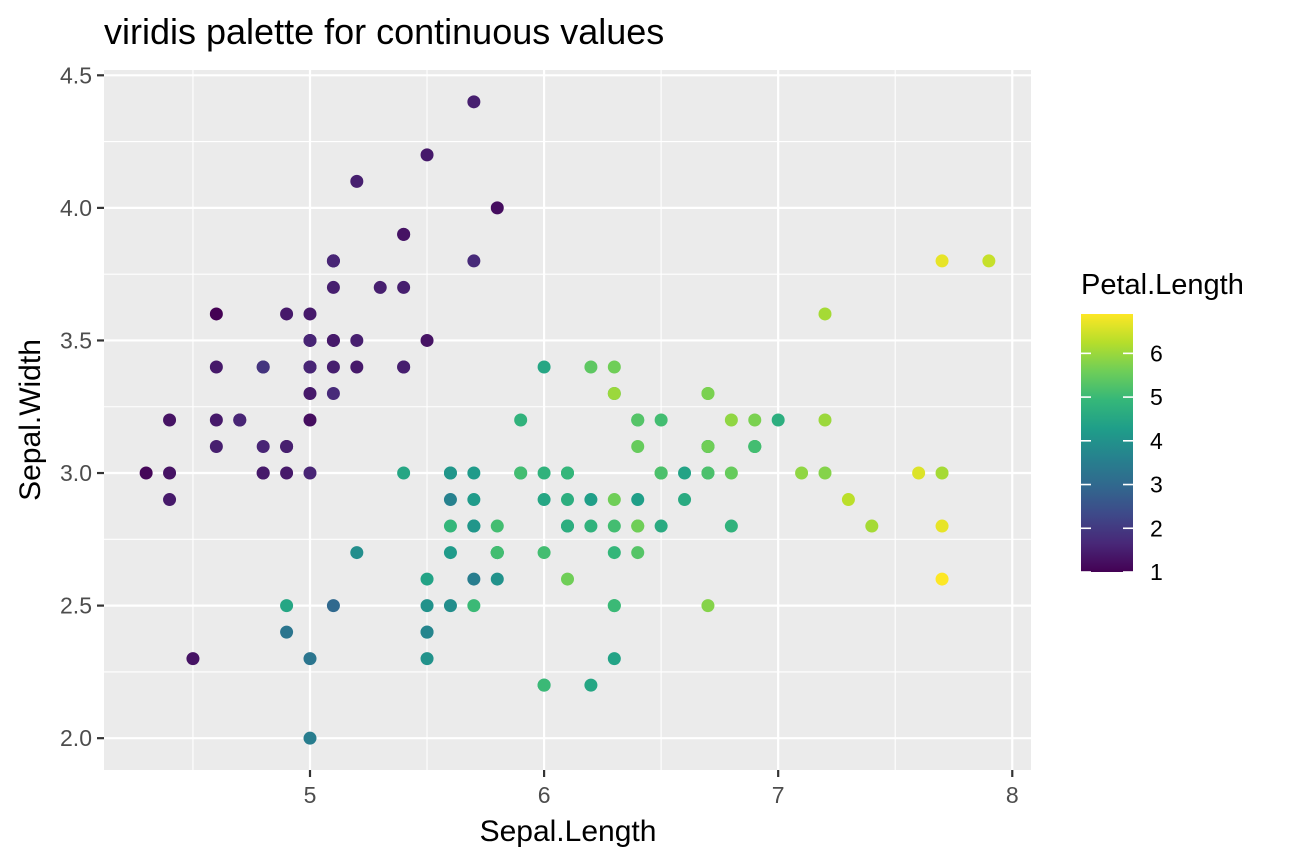  What do you see at coordinates (384, 31) in the screenshot?
I see `chart-title: viridis palette for continuous values` at bounding box center [384, 31].